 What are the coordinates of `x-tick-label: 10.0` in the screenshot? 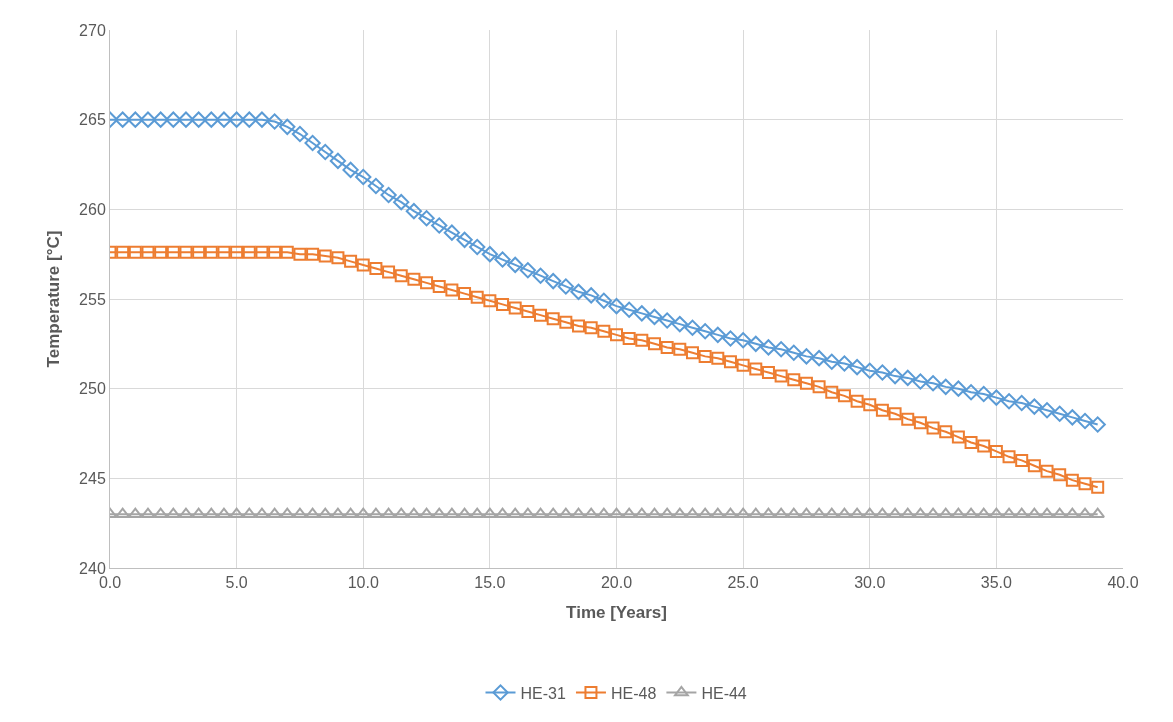 It's located at (363, 583).